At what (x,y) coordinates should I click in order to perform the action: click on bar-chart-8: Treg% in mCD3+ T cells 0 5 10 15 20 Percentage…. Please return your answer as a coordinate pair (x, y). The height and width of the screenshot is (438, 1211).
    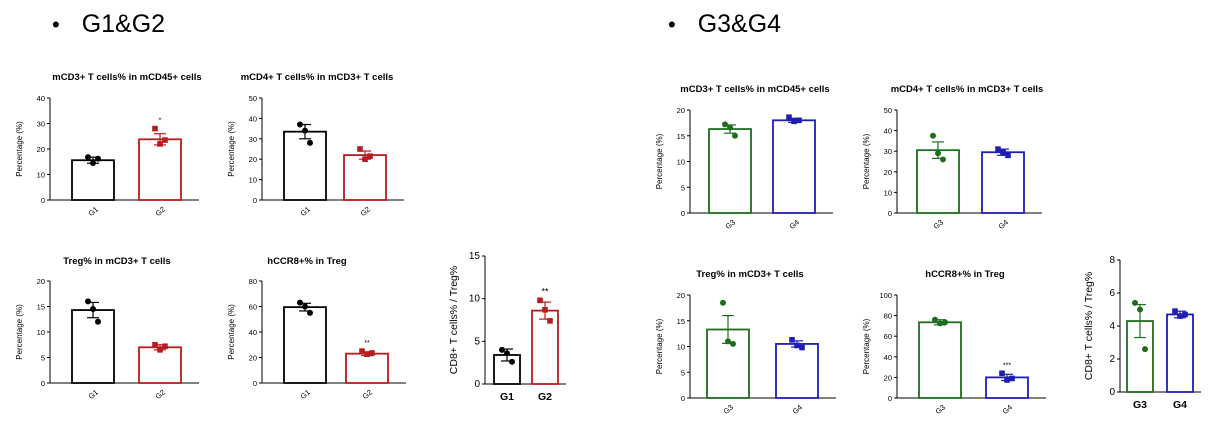
    Looking at the image, I should click on (745, 342).